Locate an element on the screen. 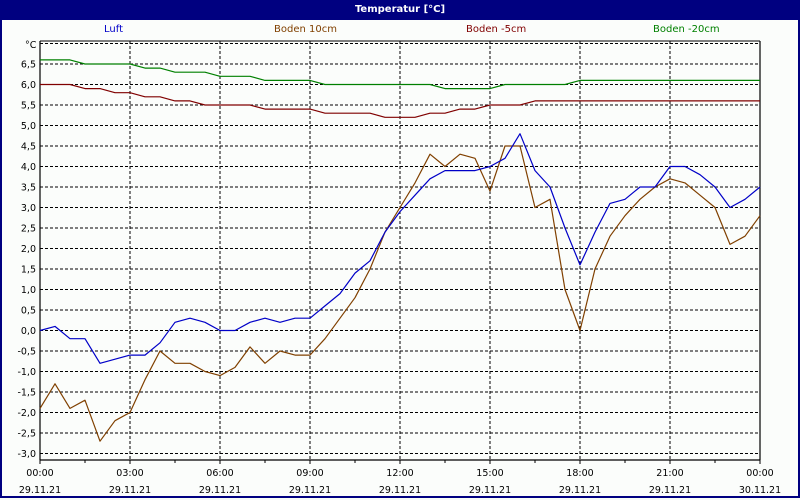 This screenshot has width=800, height=500. y-tick-label: 5,5 is located at coordinates (28, 106).